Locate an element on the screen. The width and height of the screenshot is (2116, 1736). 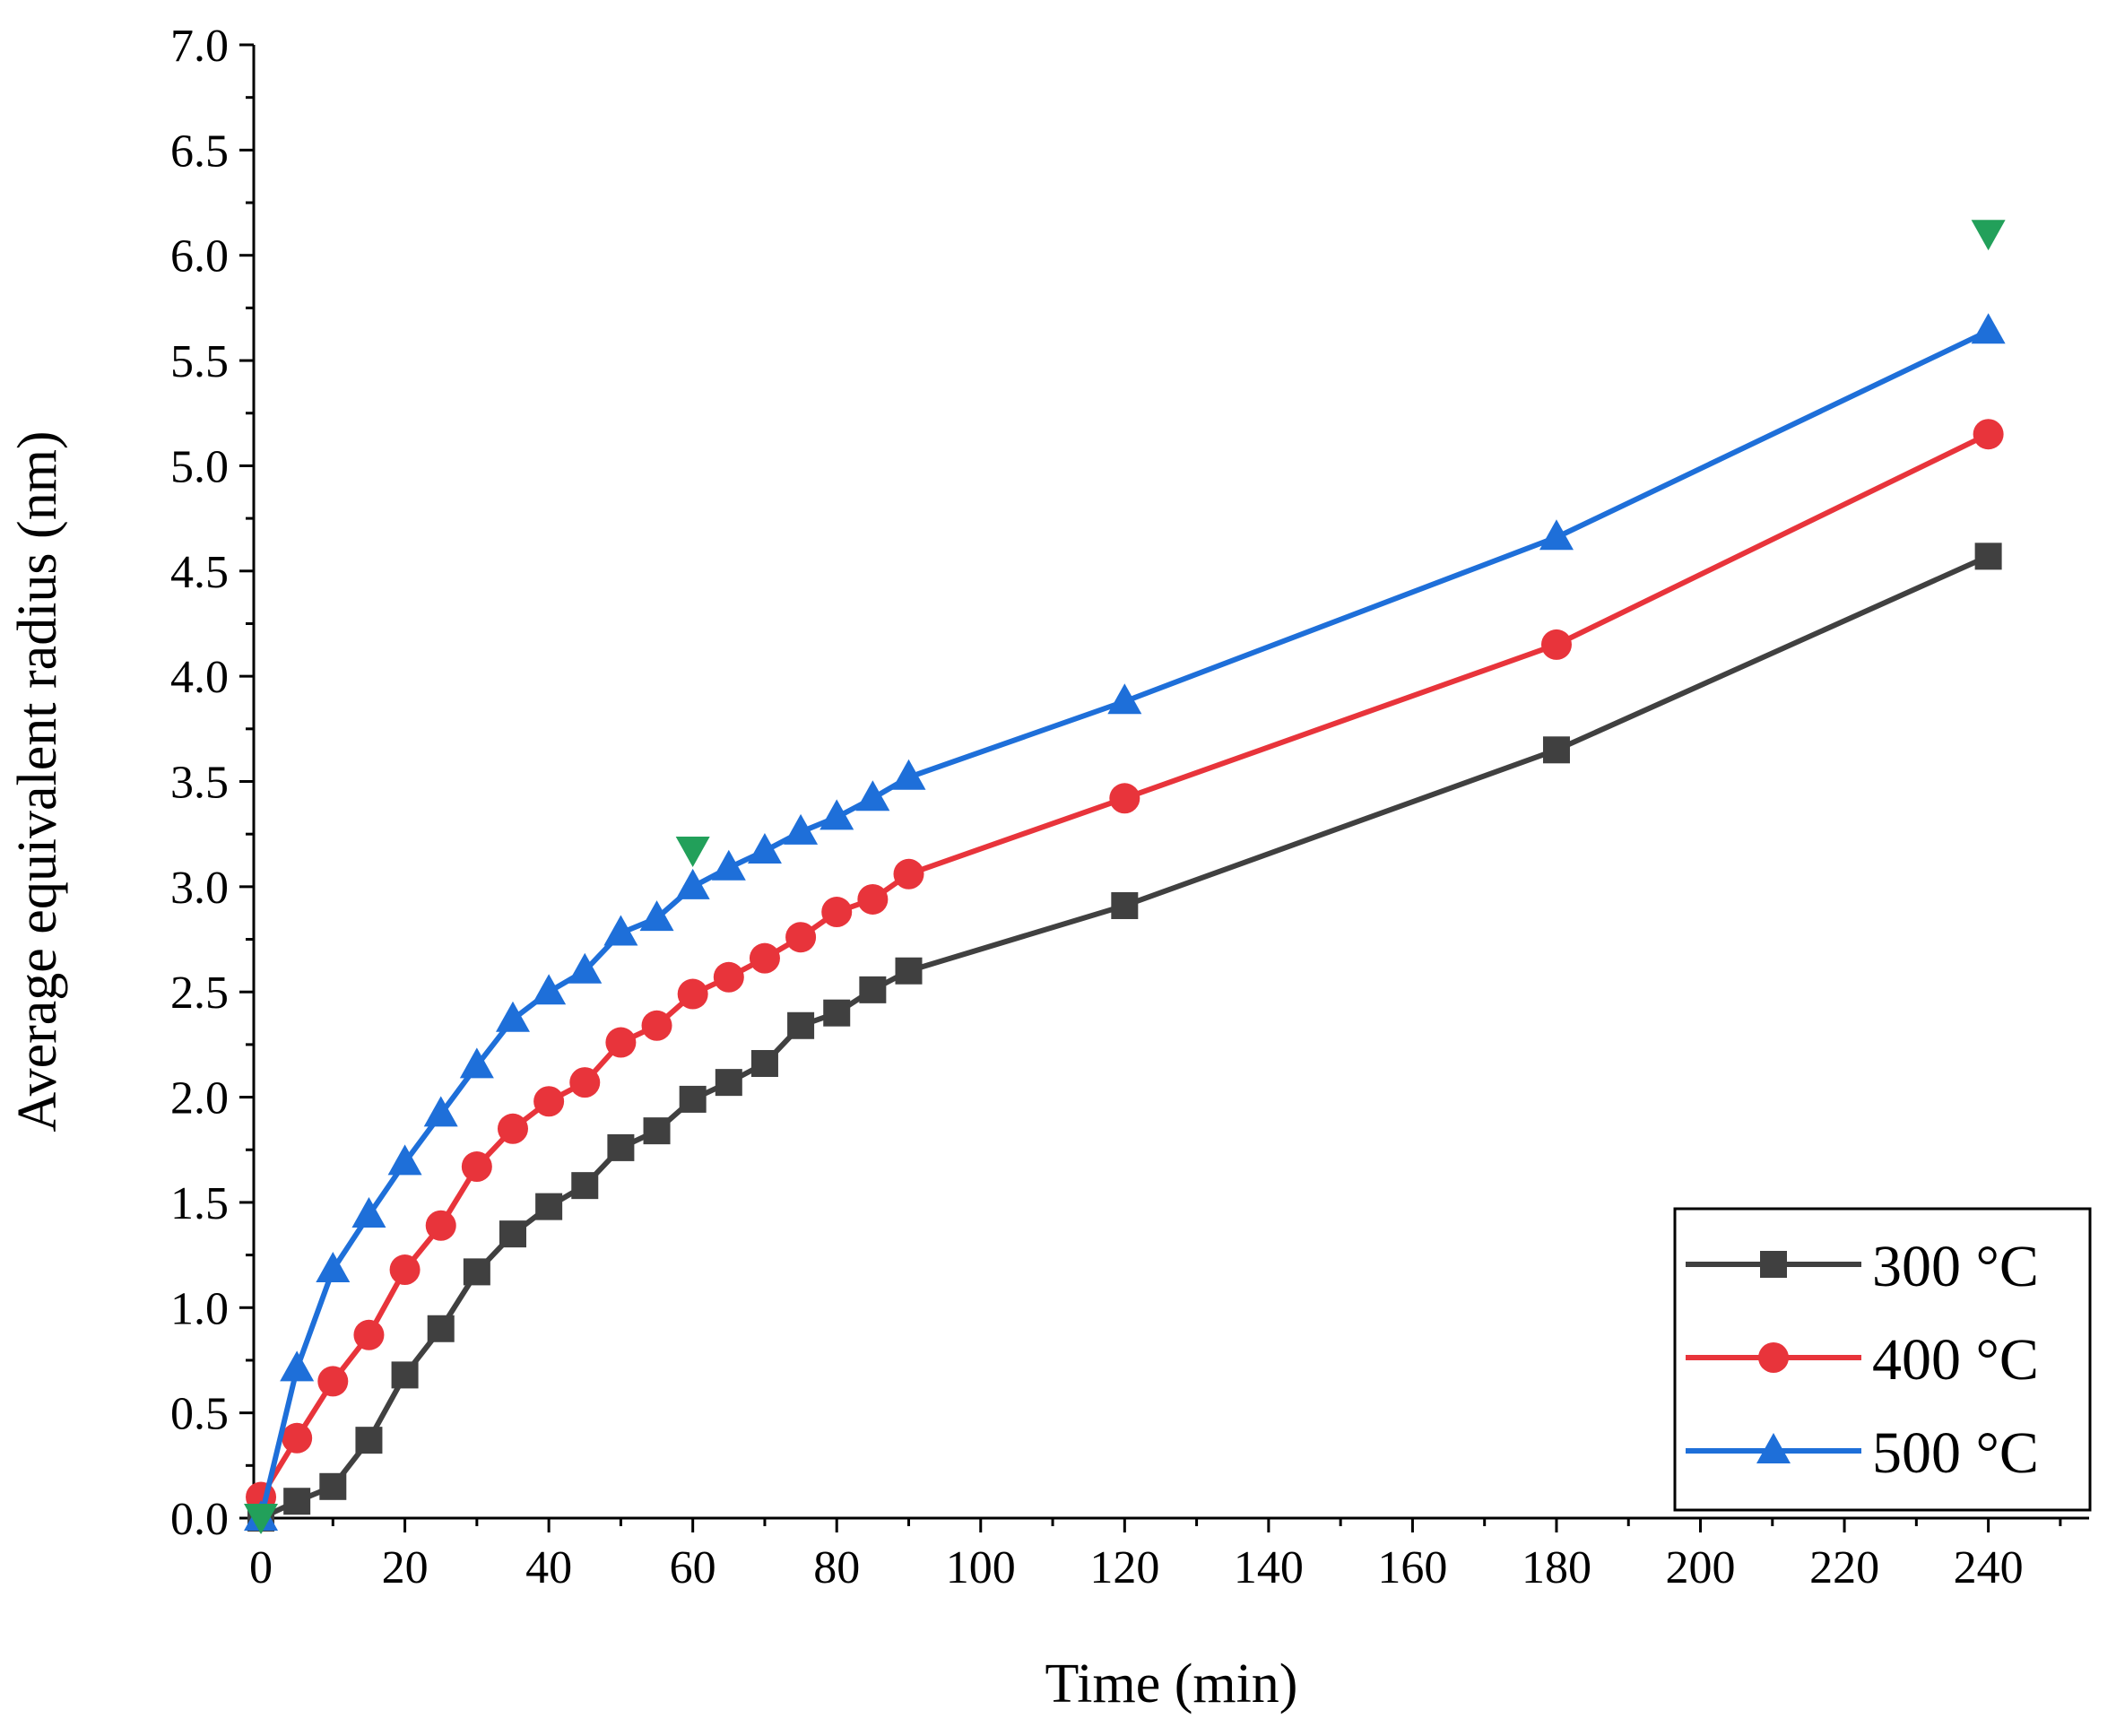
y-tick-label: 4.0 is located at coordinates (199, 677).